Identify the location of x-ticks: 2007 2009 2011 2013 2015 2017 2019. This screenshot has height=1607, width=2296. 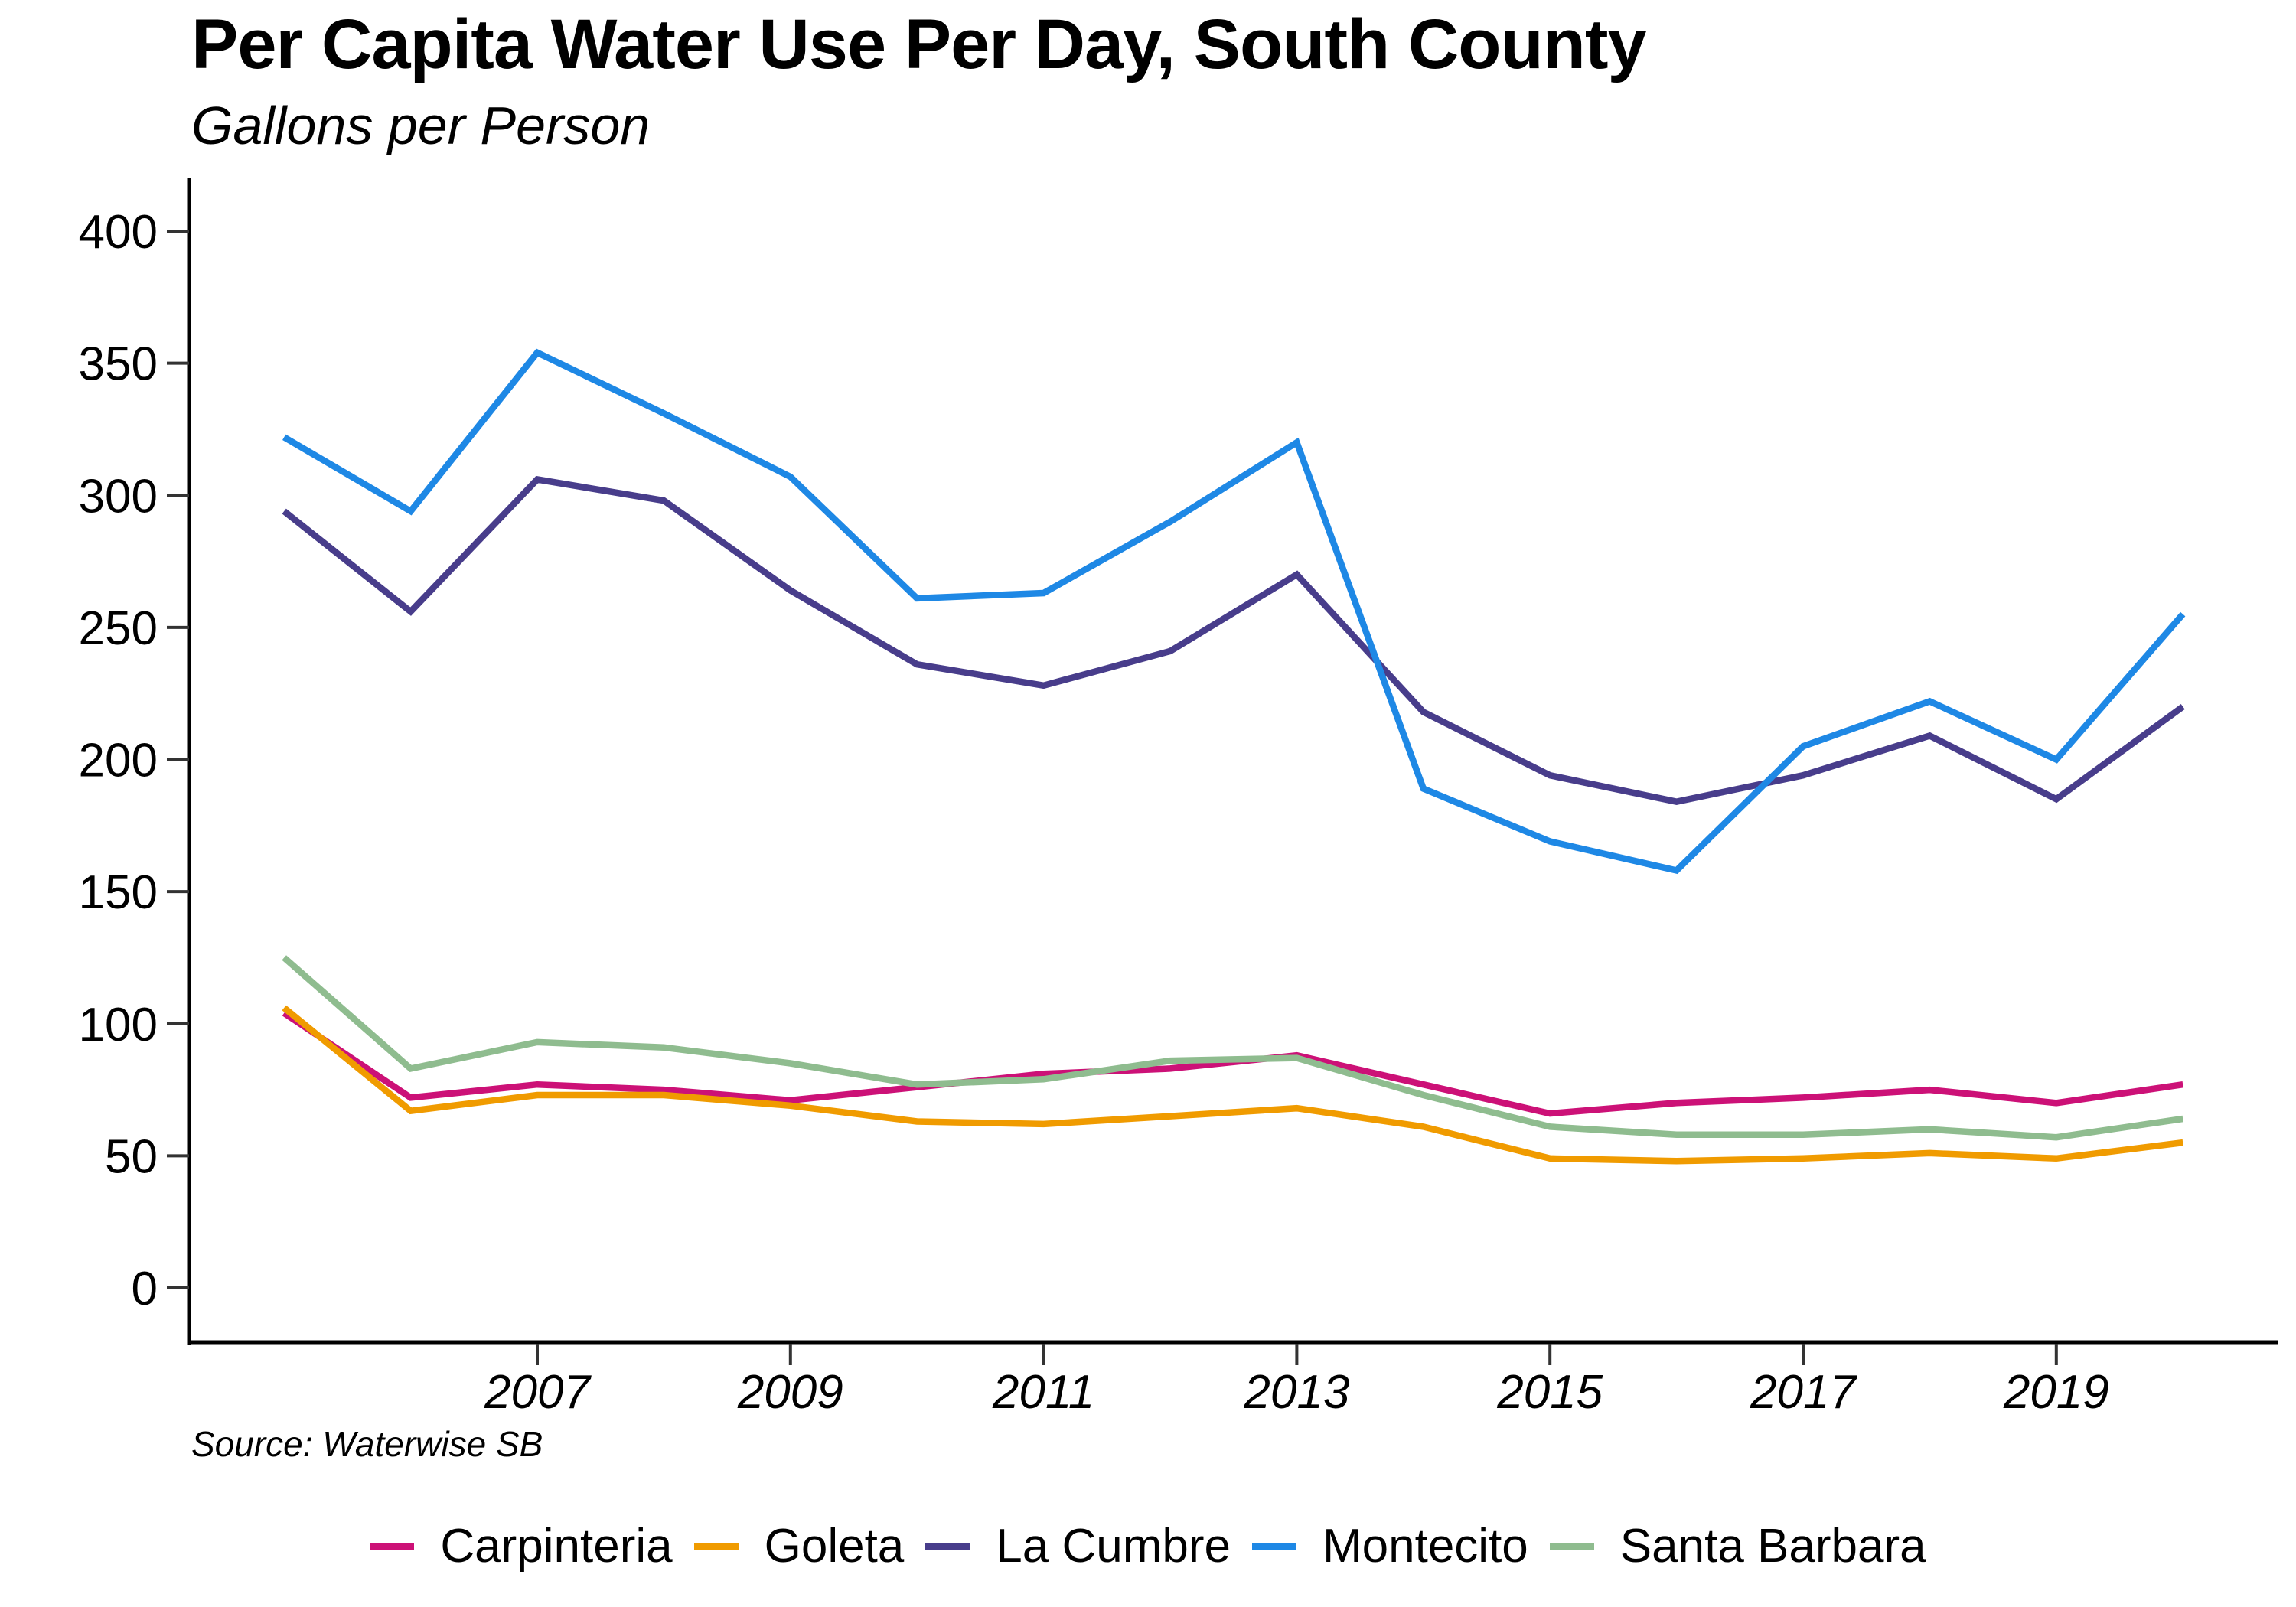
(1296, 1382).